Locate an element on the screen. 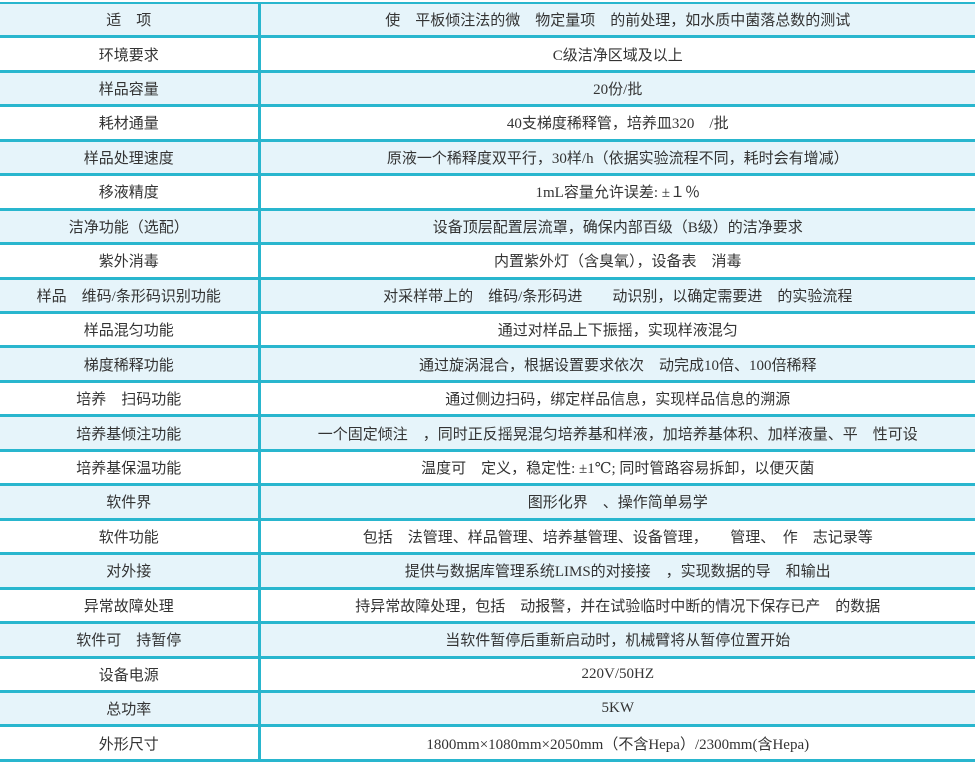 This screenshot has width=975, height=764. table-row: 软件功能 包括 法管理、样品管理、培养基管理、设备管理， 管理、 作 志记录等 is located at coordinates (487, 535).